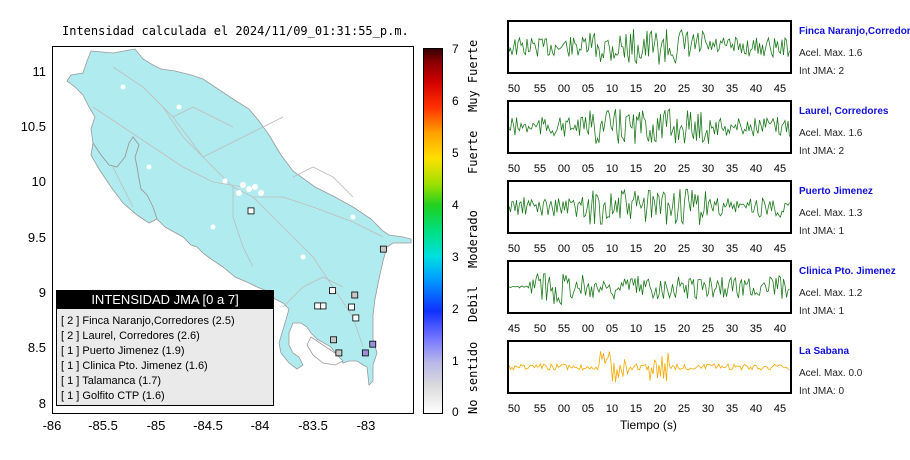  What do you see at coordinates (33, 126) in the screenshot?
I see `map-y-tick: 10.5` at bounding box center [33, 126].